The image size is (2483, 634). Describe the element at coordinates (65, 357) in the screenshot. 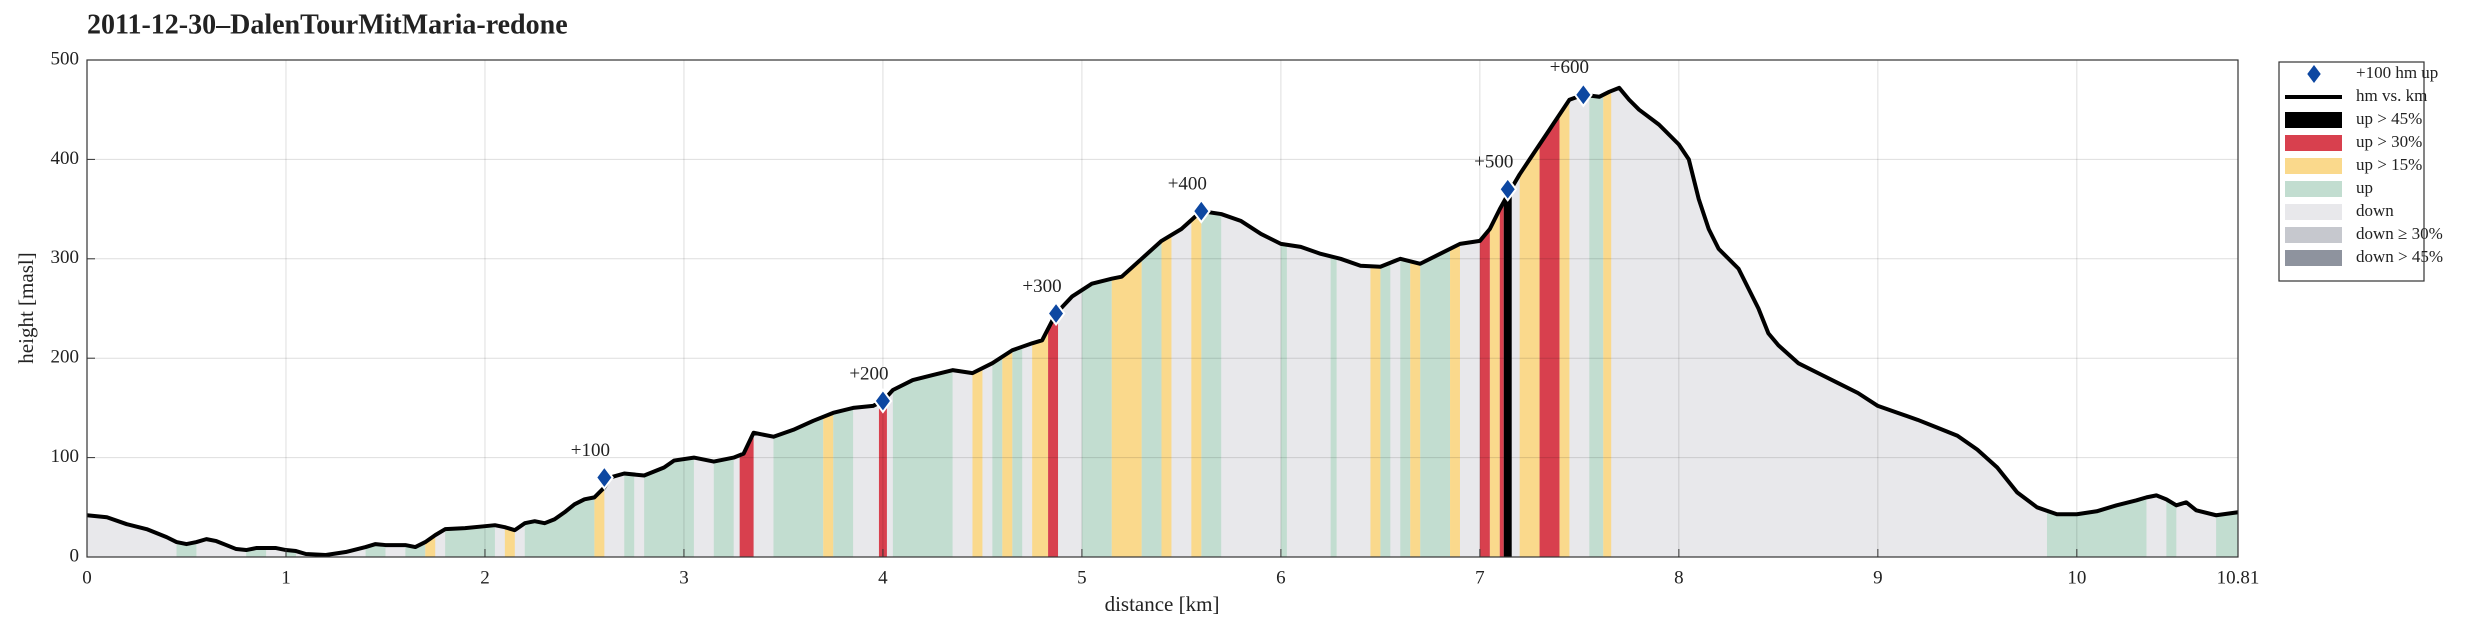

I see `y-tick-label: 200` at that location.